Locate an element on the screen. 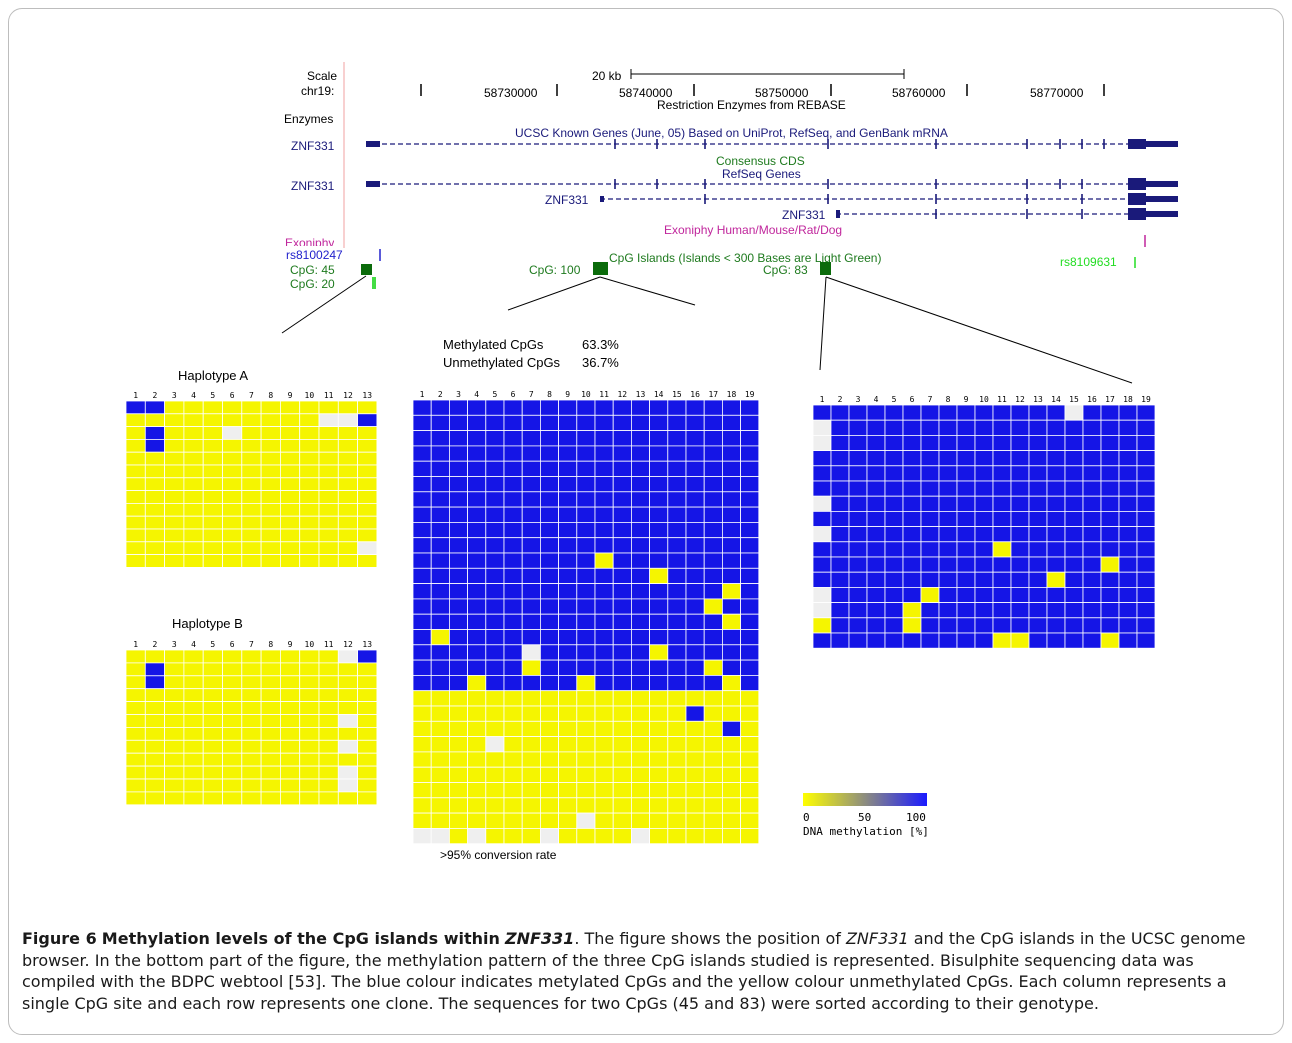 The width and height of the screenshot is (1292, 1043). column-number: 16 is located at coordinates (1092, 399).